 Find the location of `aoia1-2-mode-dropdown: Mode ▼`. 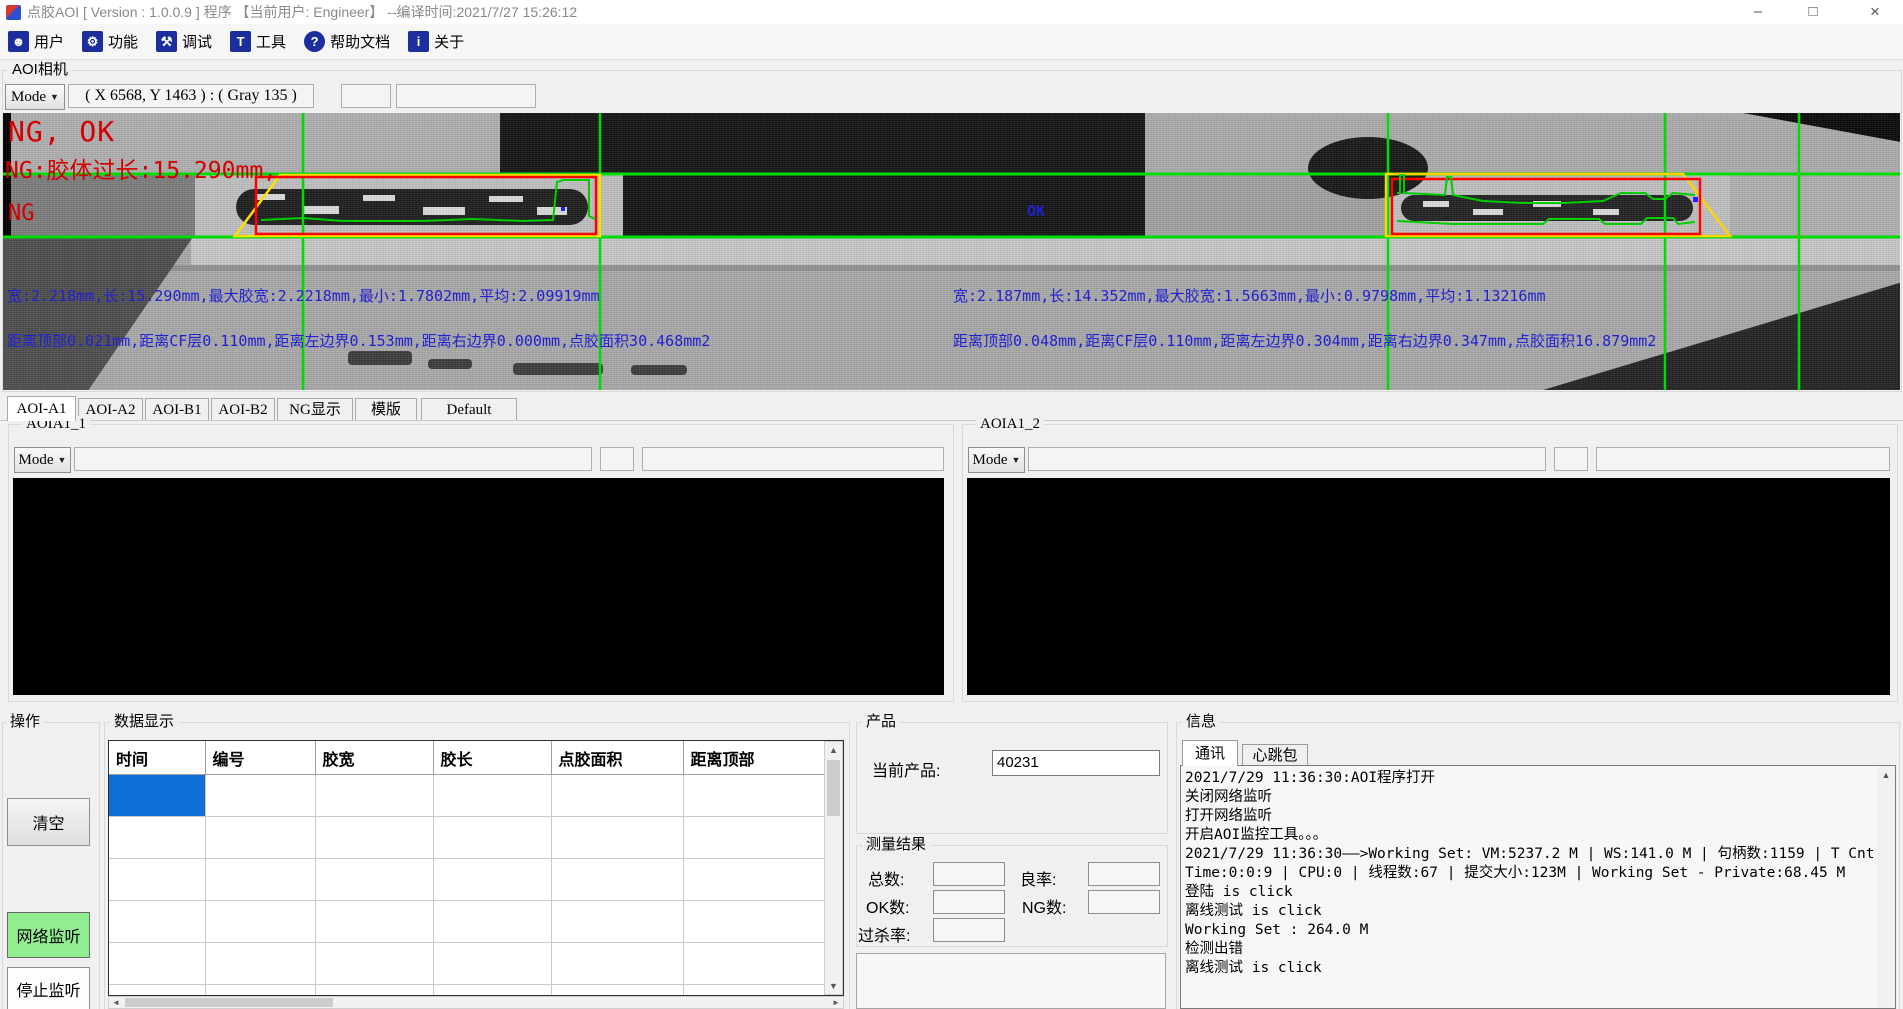

aoia1-2-mode-dropdown: Mode ▼ is located at coordinates (996, 460).